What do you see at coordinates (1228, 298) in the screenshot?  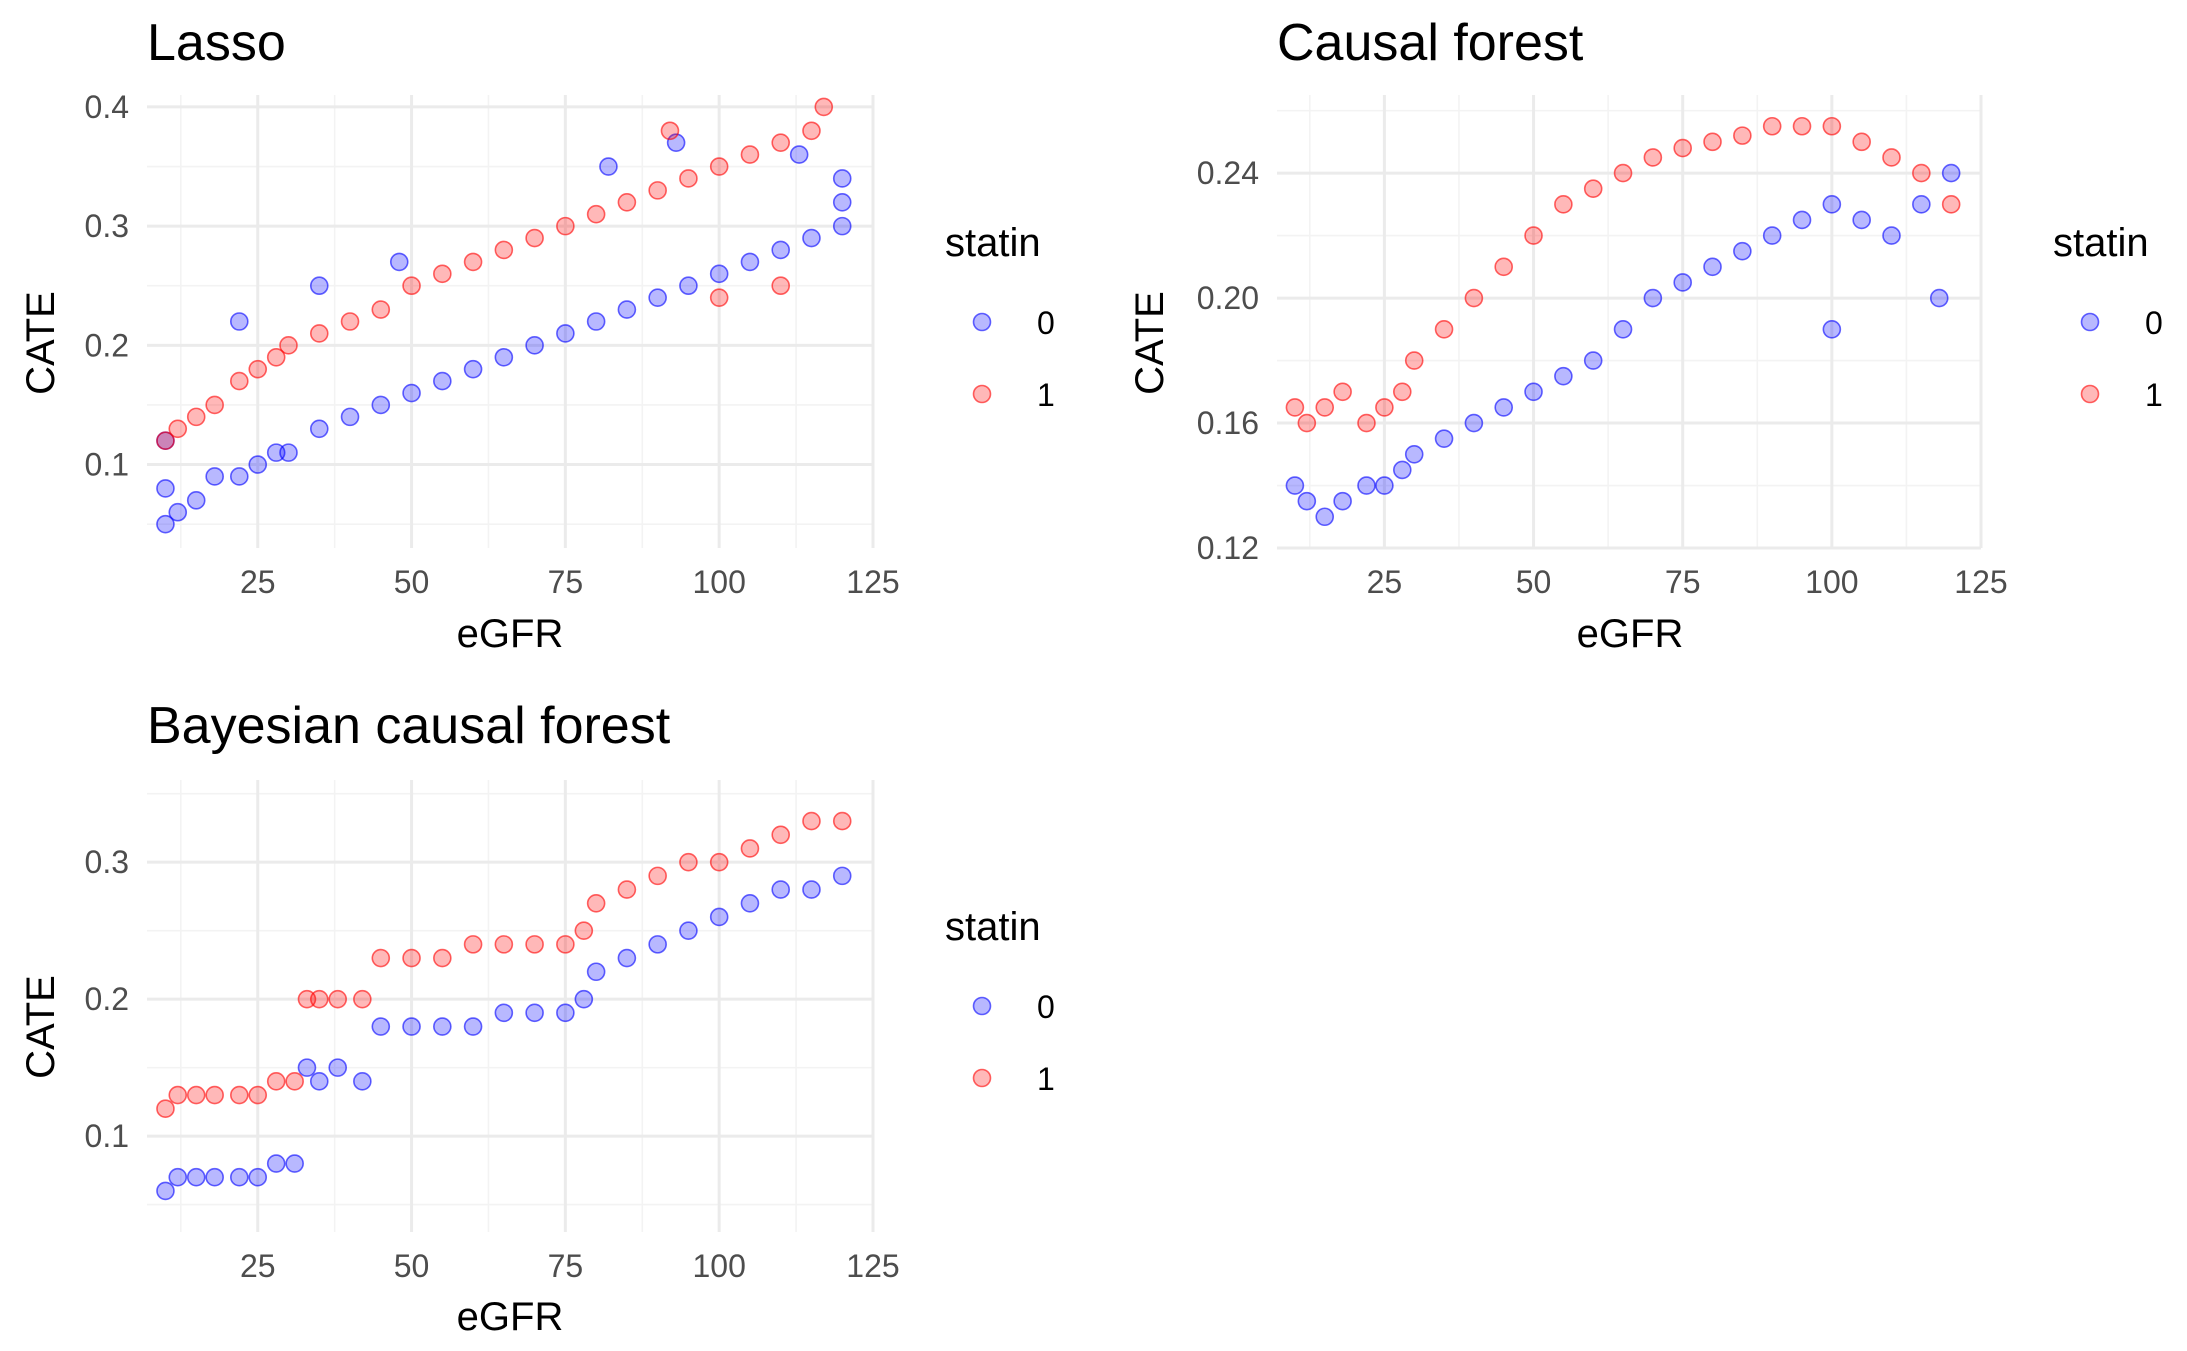 I see `y-tick-label: 0.20` at bounding box center [1228, 298].